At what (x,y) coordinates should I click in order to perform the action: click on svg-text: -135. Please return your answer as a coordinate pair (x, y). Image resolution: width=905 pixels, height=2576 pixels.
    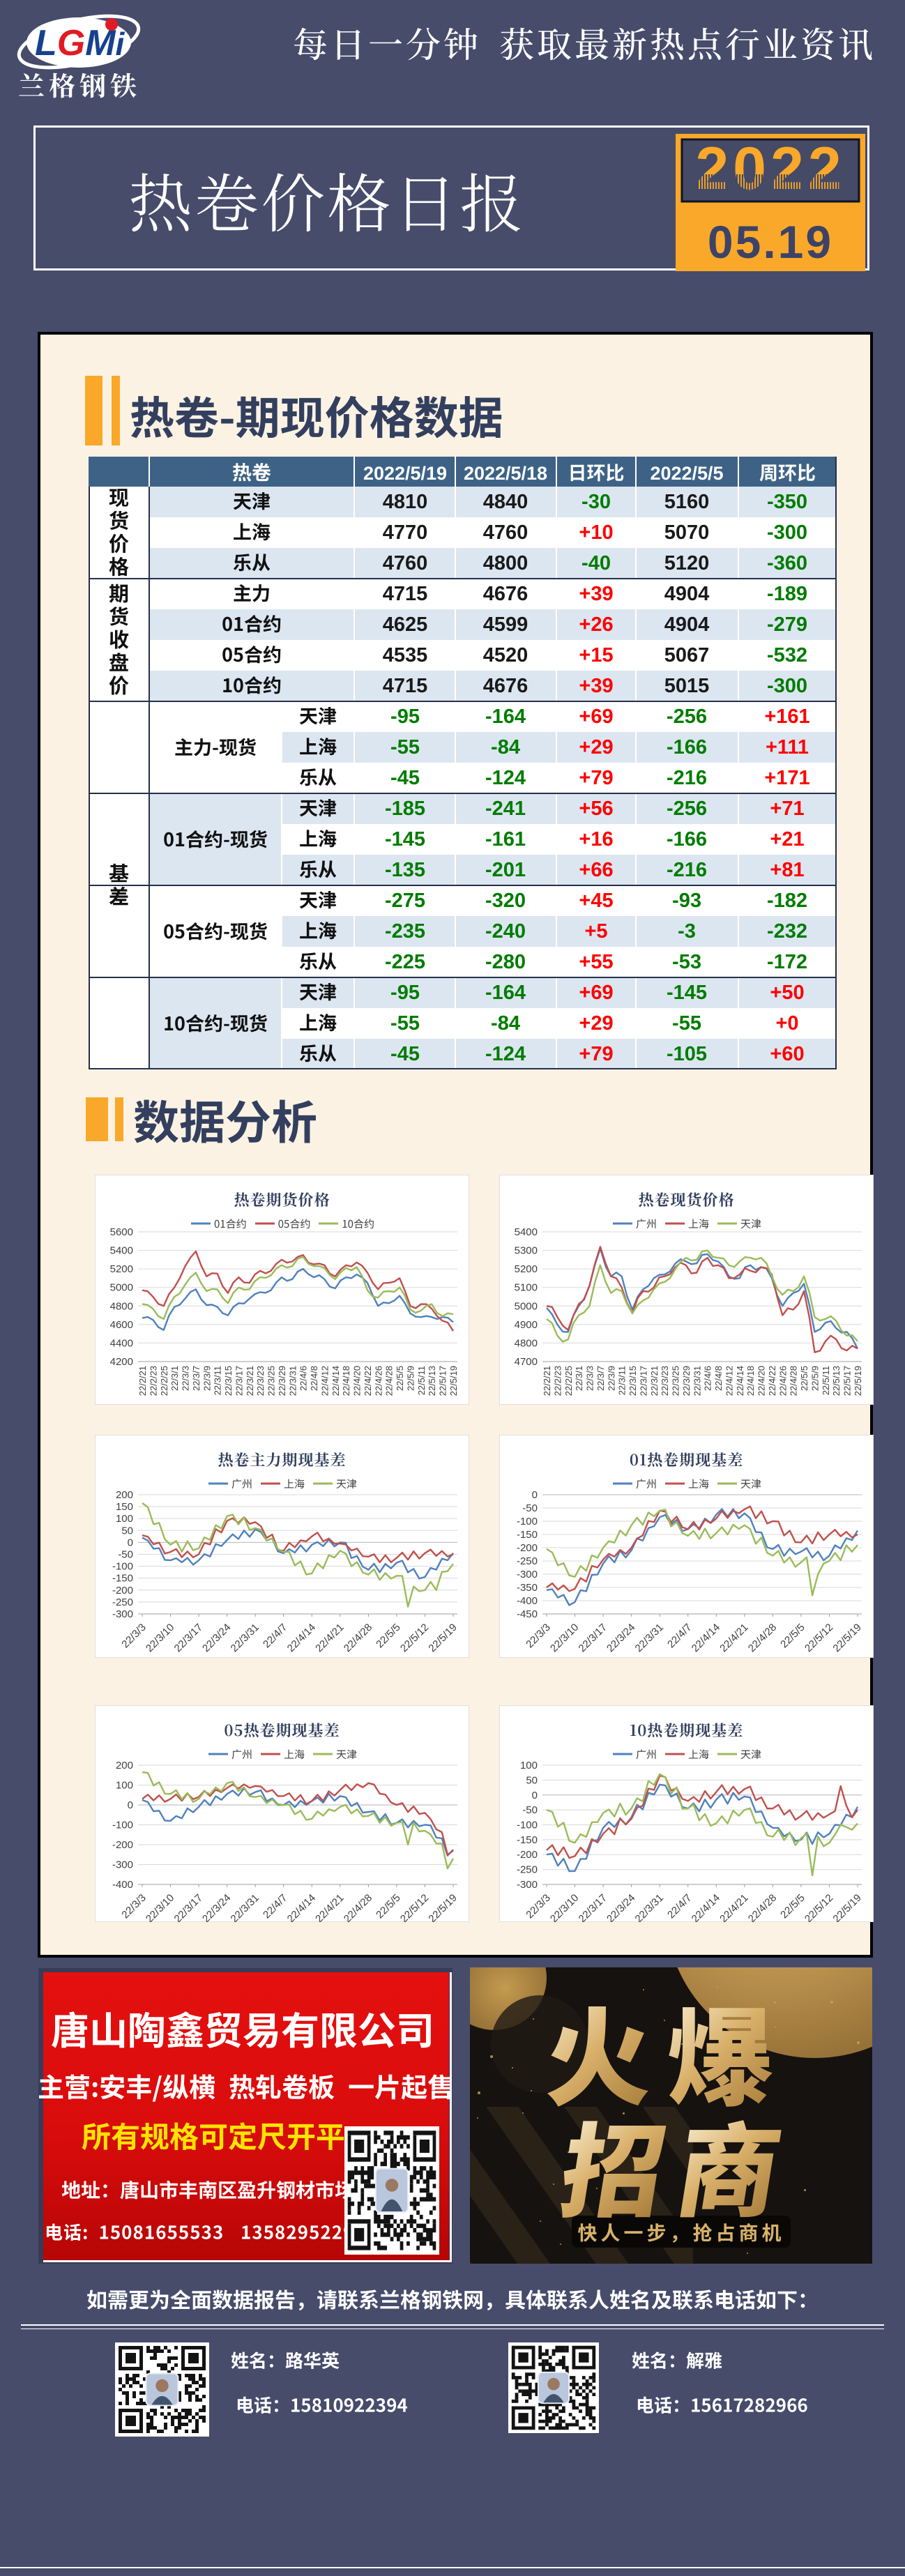
    Looking at the image, I should click on (405, 870).